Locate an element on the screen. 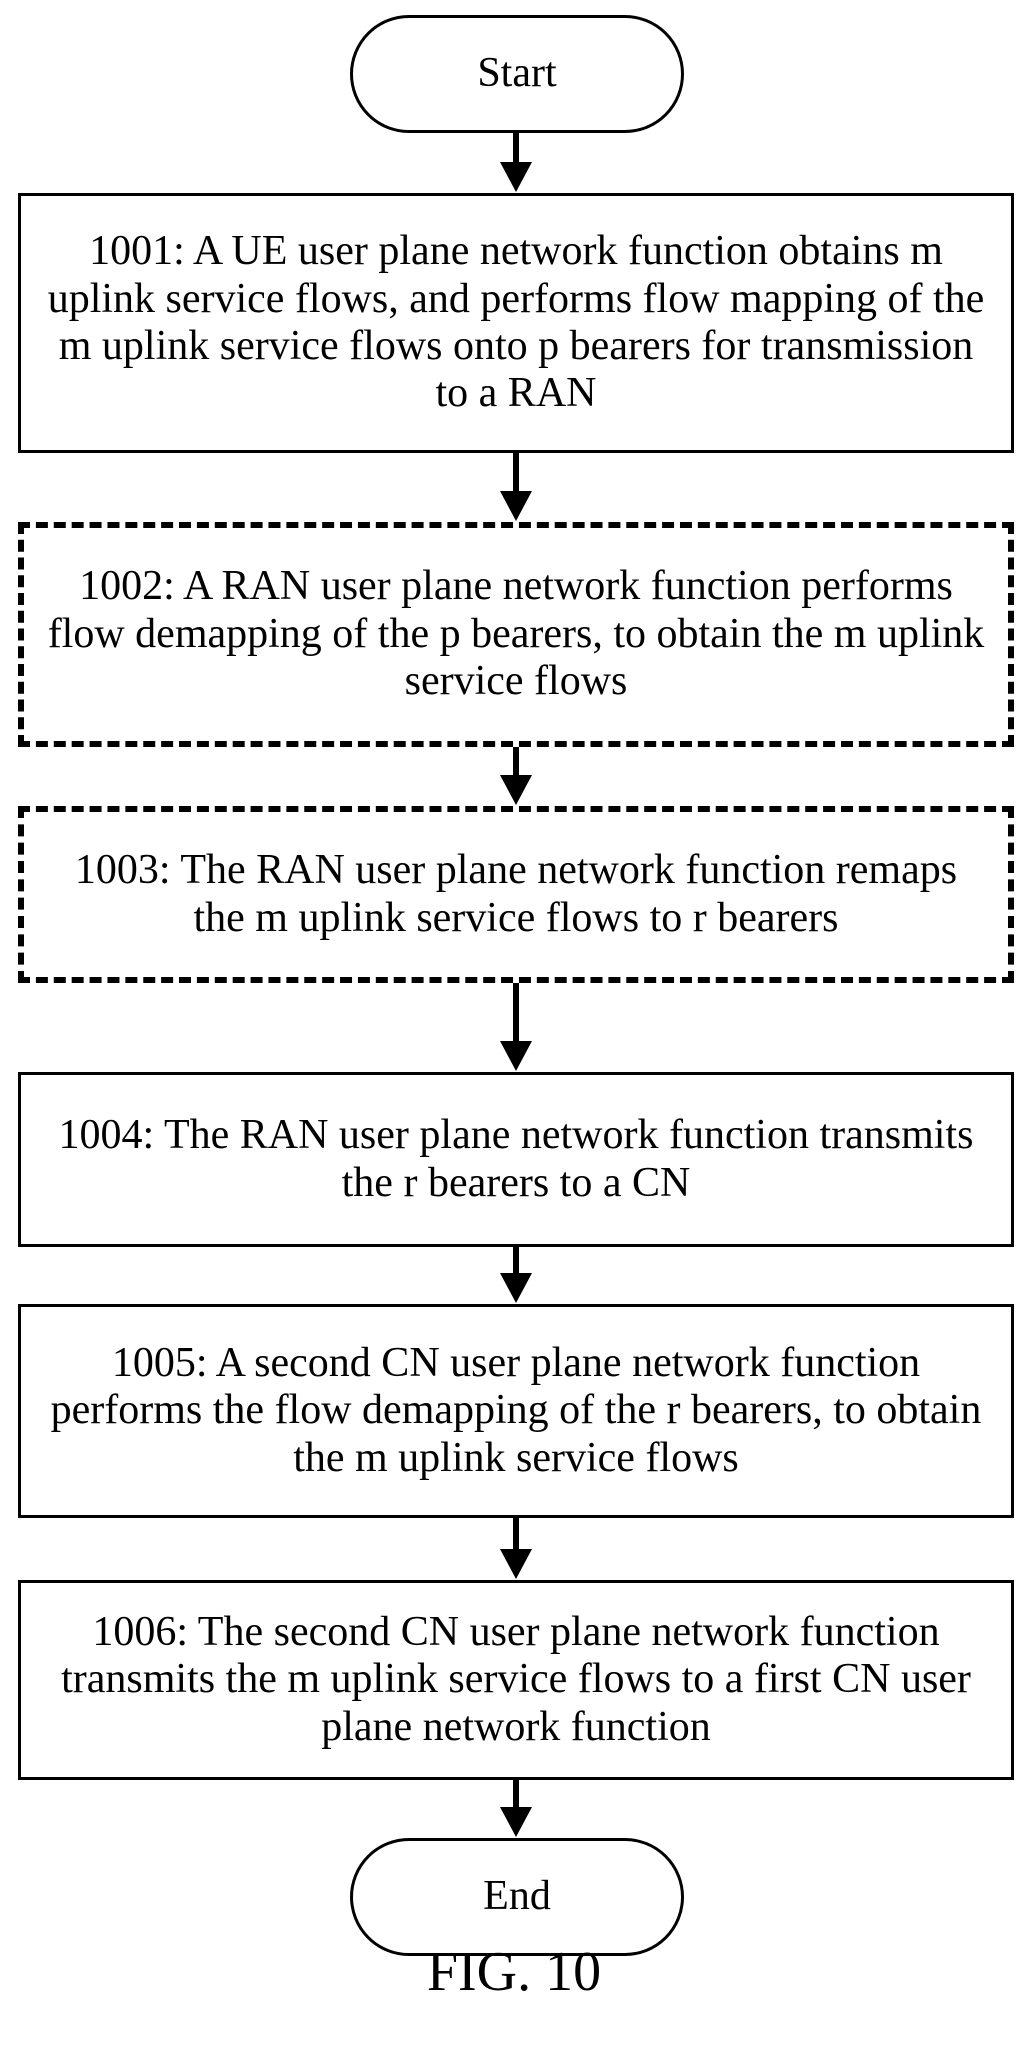  arrow-1006-to-end is located at coordinates (516, 1808).